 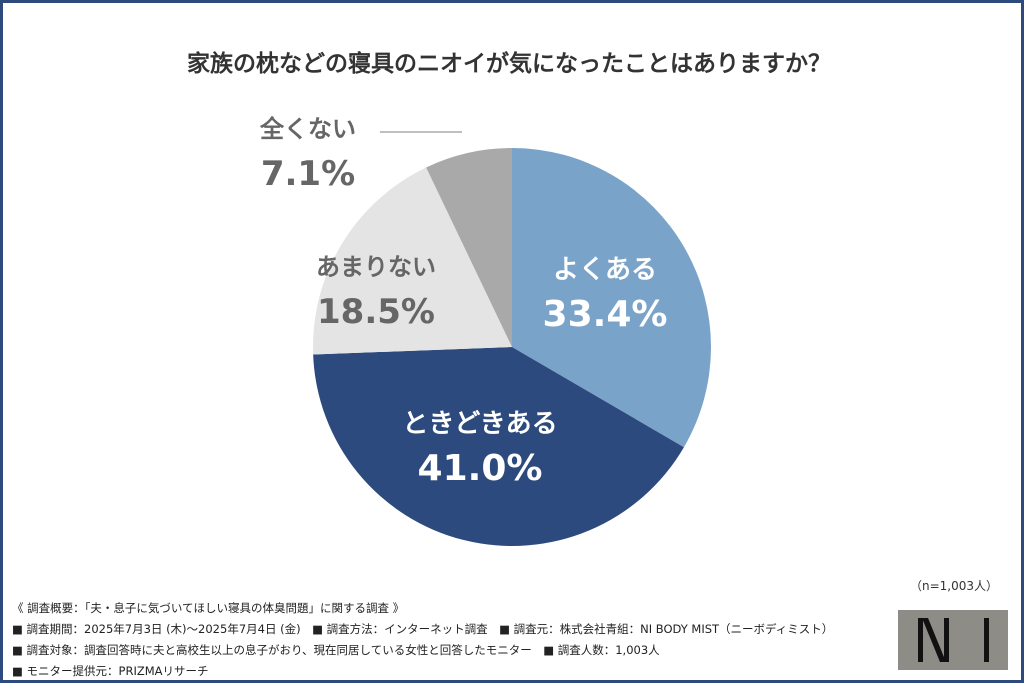 What do you see at coordinates (605, 270) in the screenshot?
I see `slice-label: よくある` at bounding box center [605, 270].